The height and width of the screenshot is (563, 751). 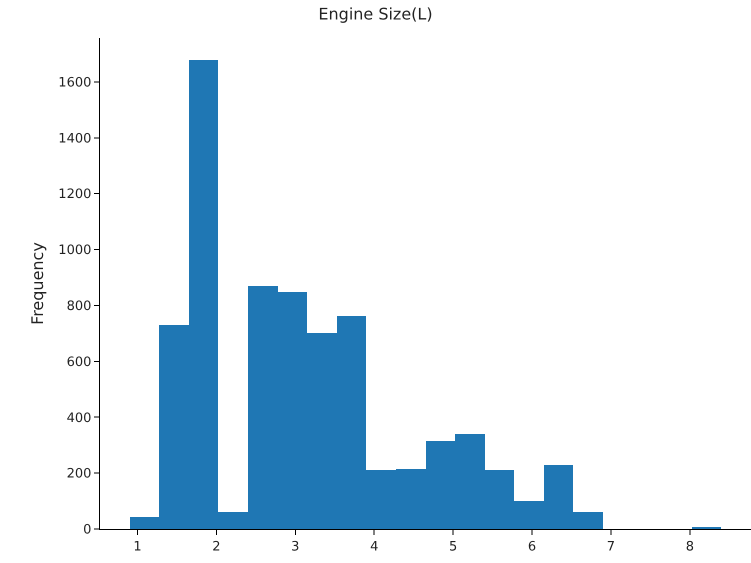 What do you see at coordinates (79, 418) in the screenshot?
I see `y-tick-label: 400` at bounding box center [79, 418].